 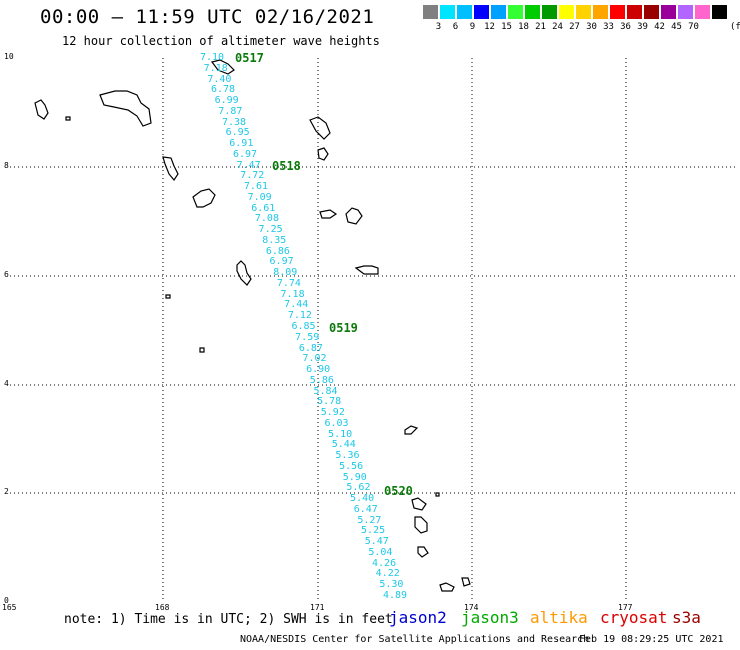 I want to click on wave-height-value: 7.12, so click(x=299, y=316).